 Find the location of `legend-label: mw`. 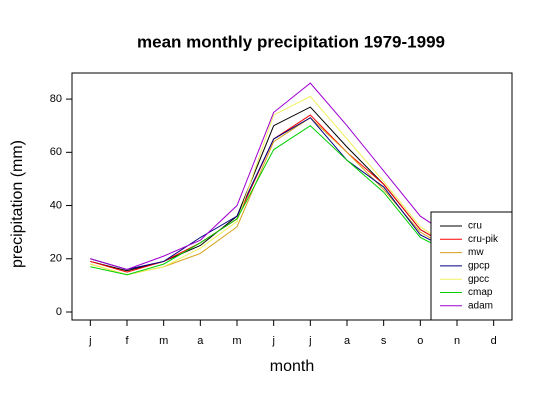

legend-label: mw is located at coordinates (476, 252).